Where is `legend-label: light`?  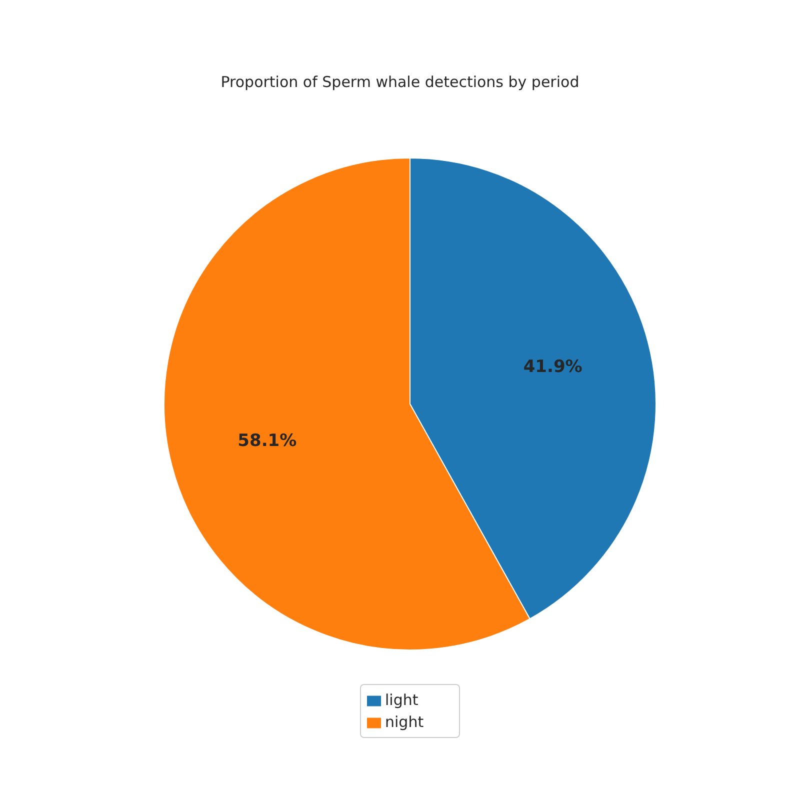 legend-label: light is located at coordinates (401, 700).